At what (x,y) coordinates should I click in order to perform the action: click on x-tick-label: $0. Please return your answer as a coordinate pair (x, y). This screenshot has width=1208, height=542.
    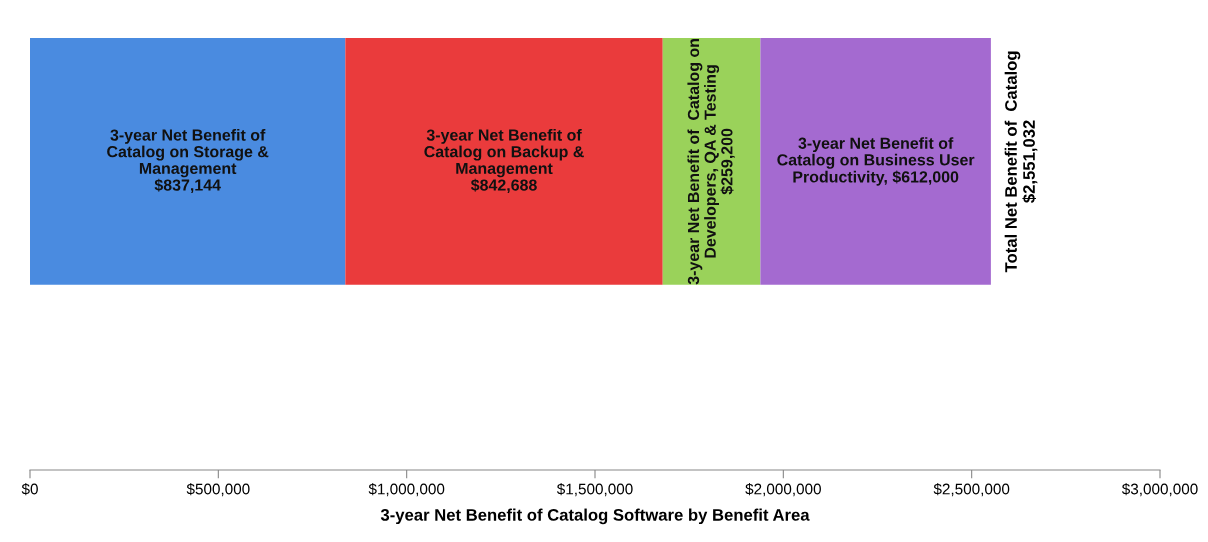
    Looking at the image, I should click on (29, 489).